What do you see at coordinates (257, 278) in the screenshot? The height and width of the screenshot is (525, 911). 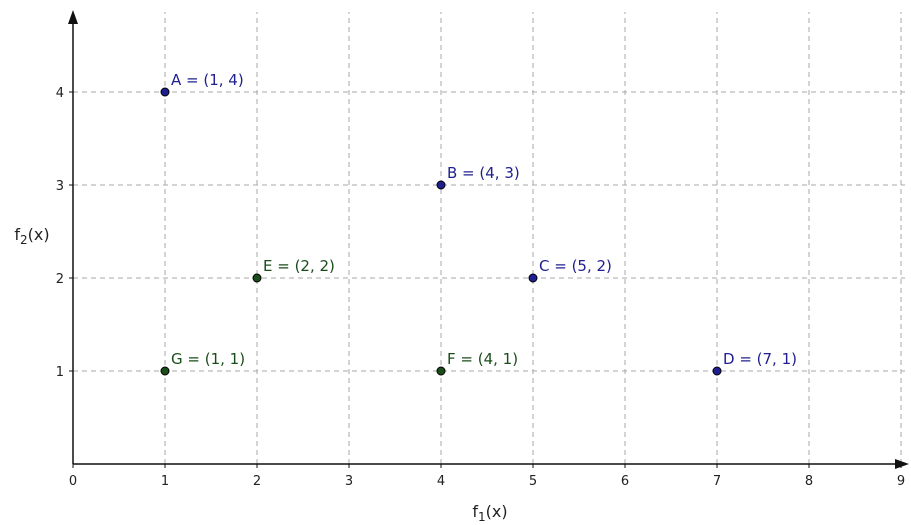 I see `point-E` at bounding box center [257, 278].